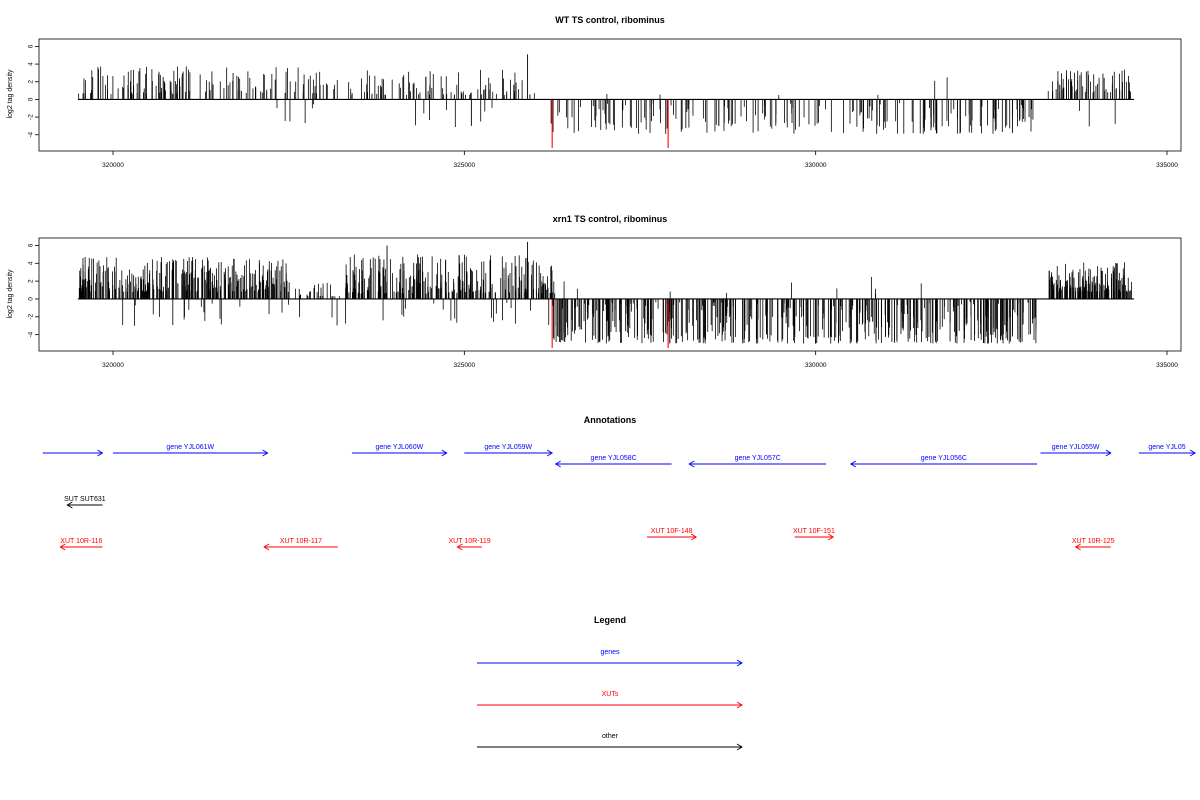  Describe the element at coordinates (470, 541) in the screenshot. I see `xut-label: XUT 10R-119` at that location.